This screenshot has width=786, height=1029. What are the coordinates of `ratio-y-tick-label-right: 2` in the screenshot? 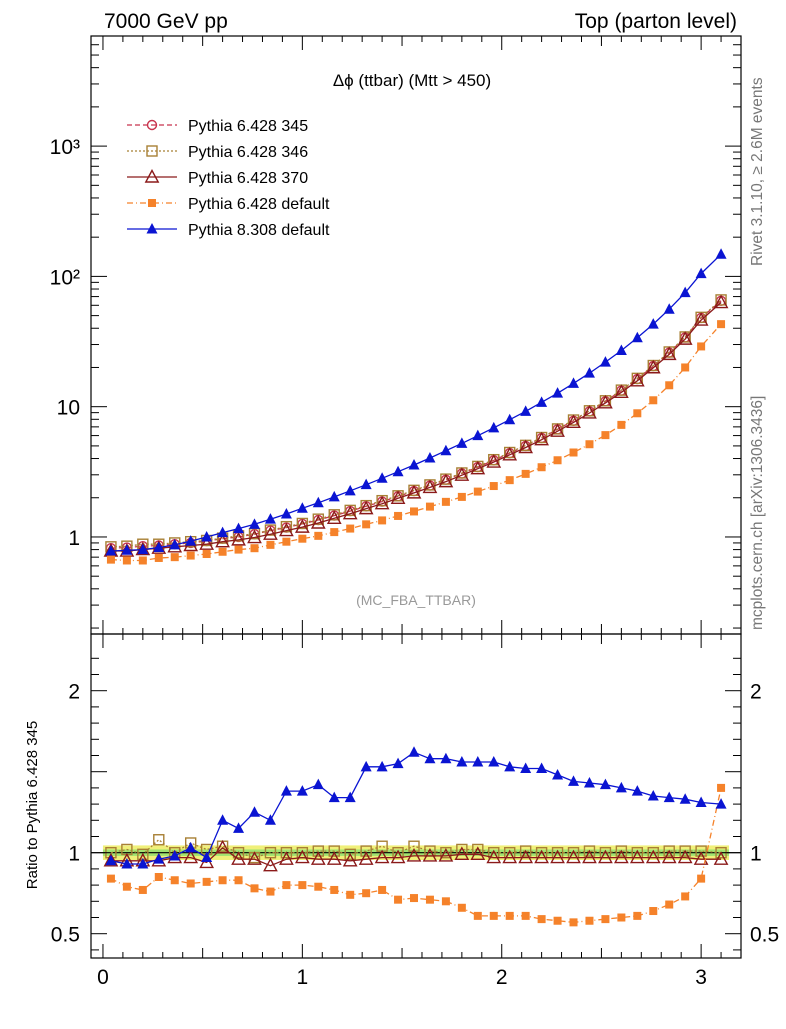 It's located at (756, 692).